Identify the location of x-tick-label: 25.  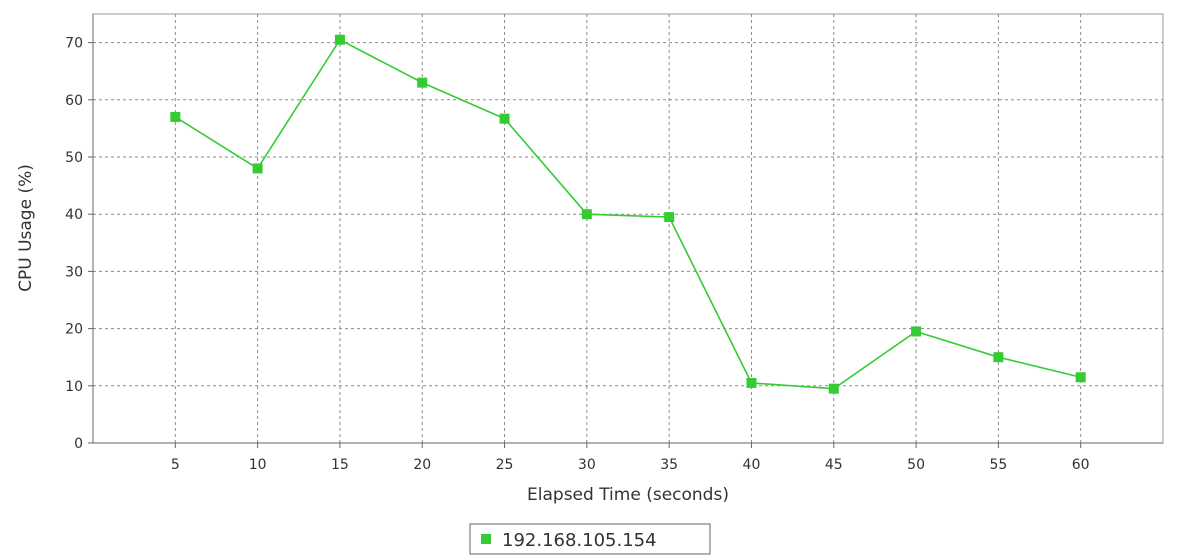
(505, 465).